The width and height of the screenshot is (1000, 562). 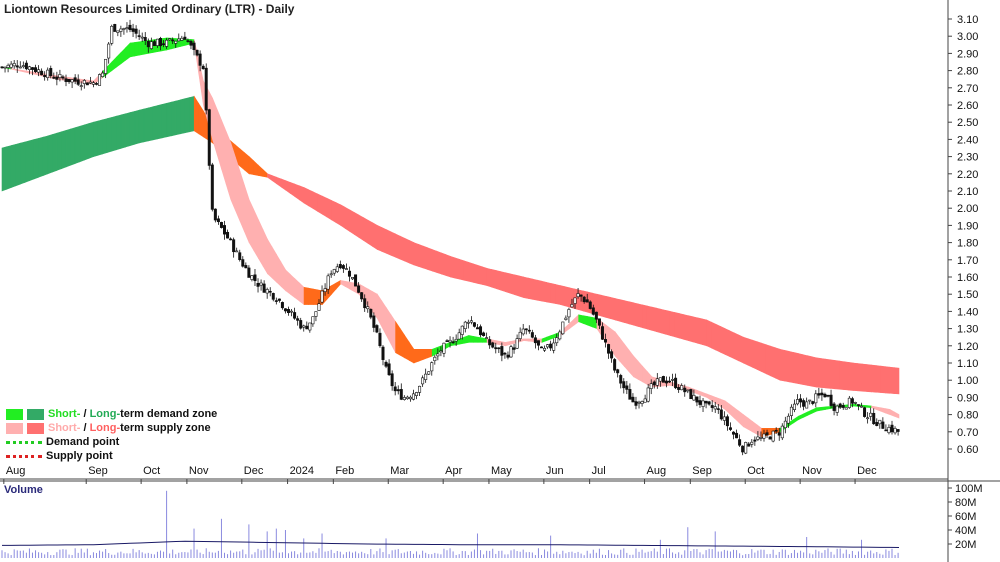 What do you see at coordinates (967, 158) in the screenshot?
I see `price-tick-label: 2.30` at bounding box center [967, 158].